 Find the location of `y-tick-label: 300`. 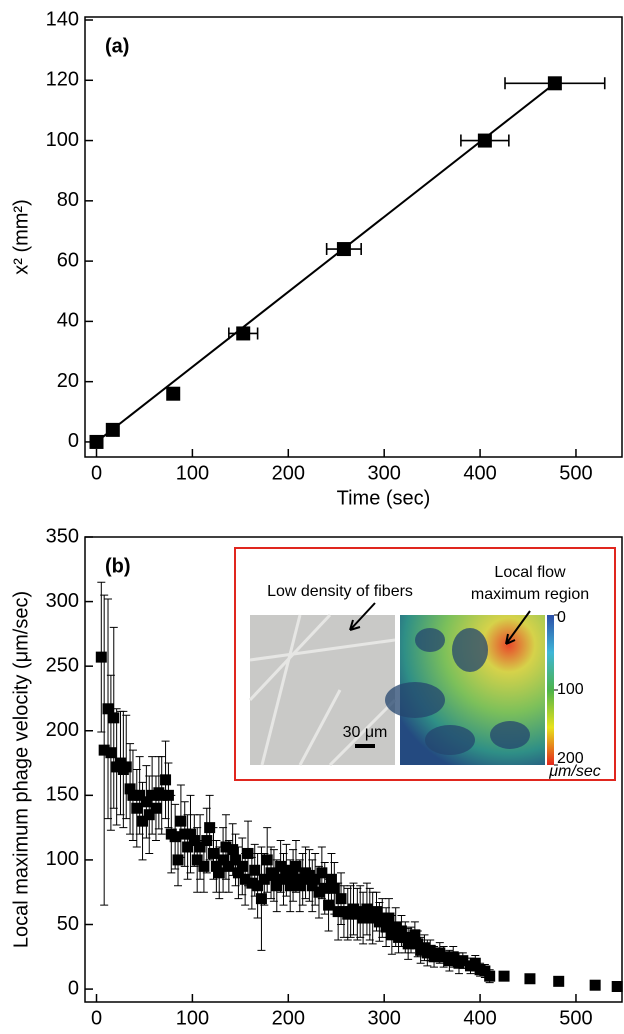

y-tick-label: 300 is located at coordinates (62, 601).